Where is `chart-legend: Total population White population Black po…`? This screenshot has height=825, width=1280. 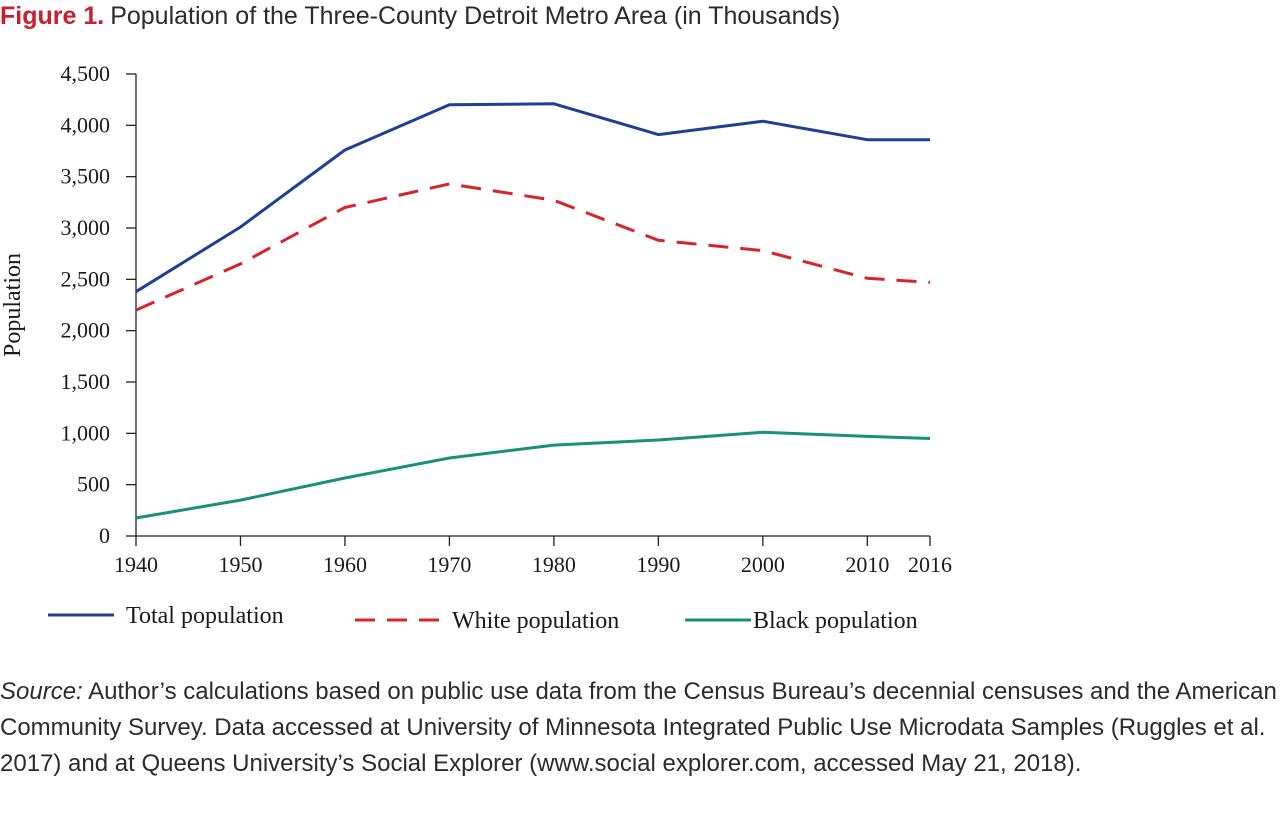
chart-legend: Total population White population Black po… is located at coordinates (483, 618).